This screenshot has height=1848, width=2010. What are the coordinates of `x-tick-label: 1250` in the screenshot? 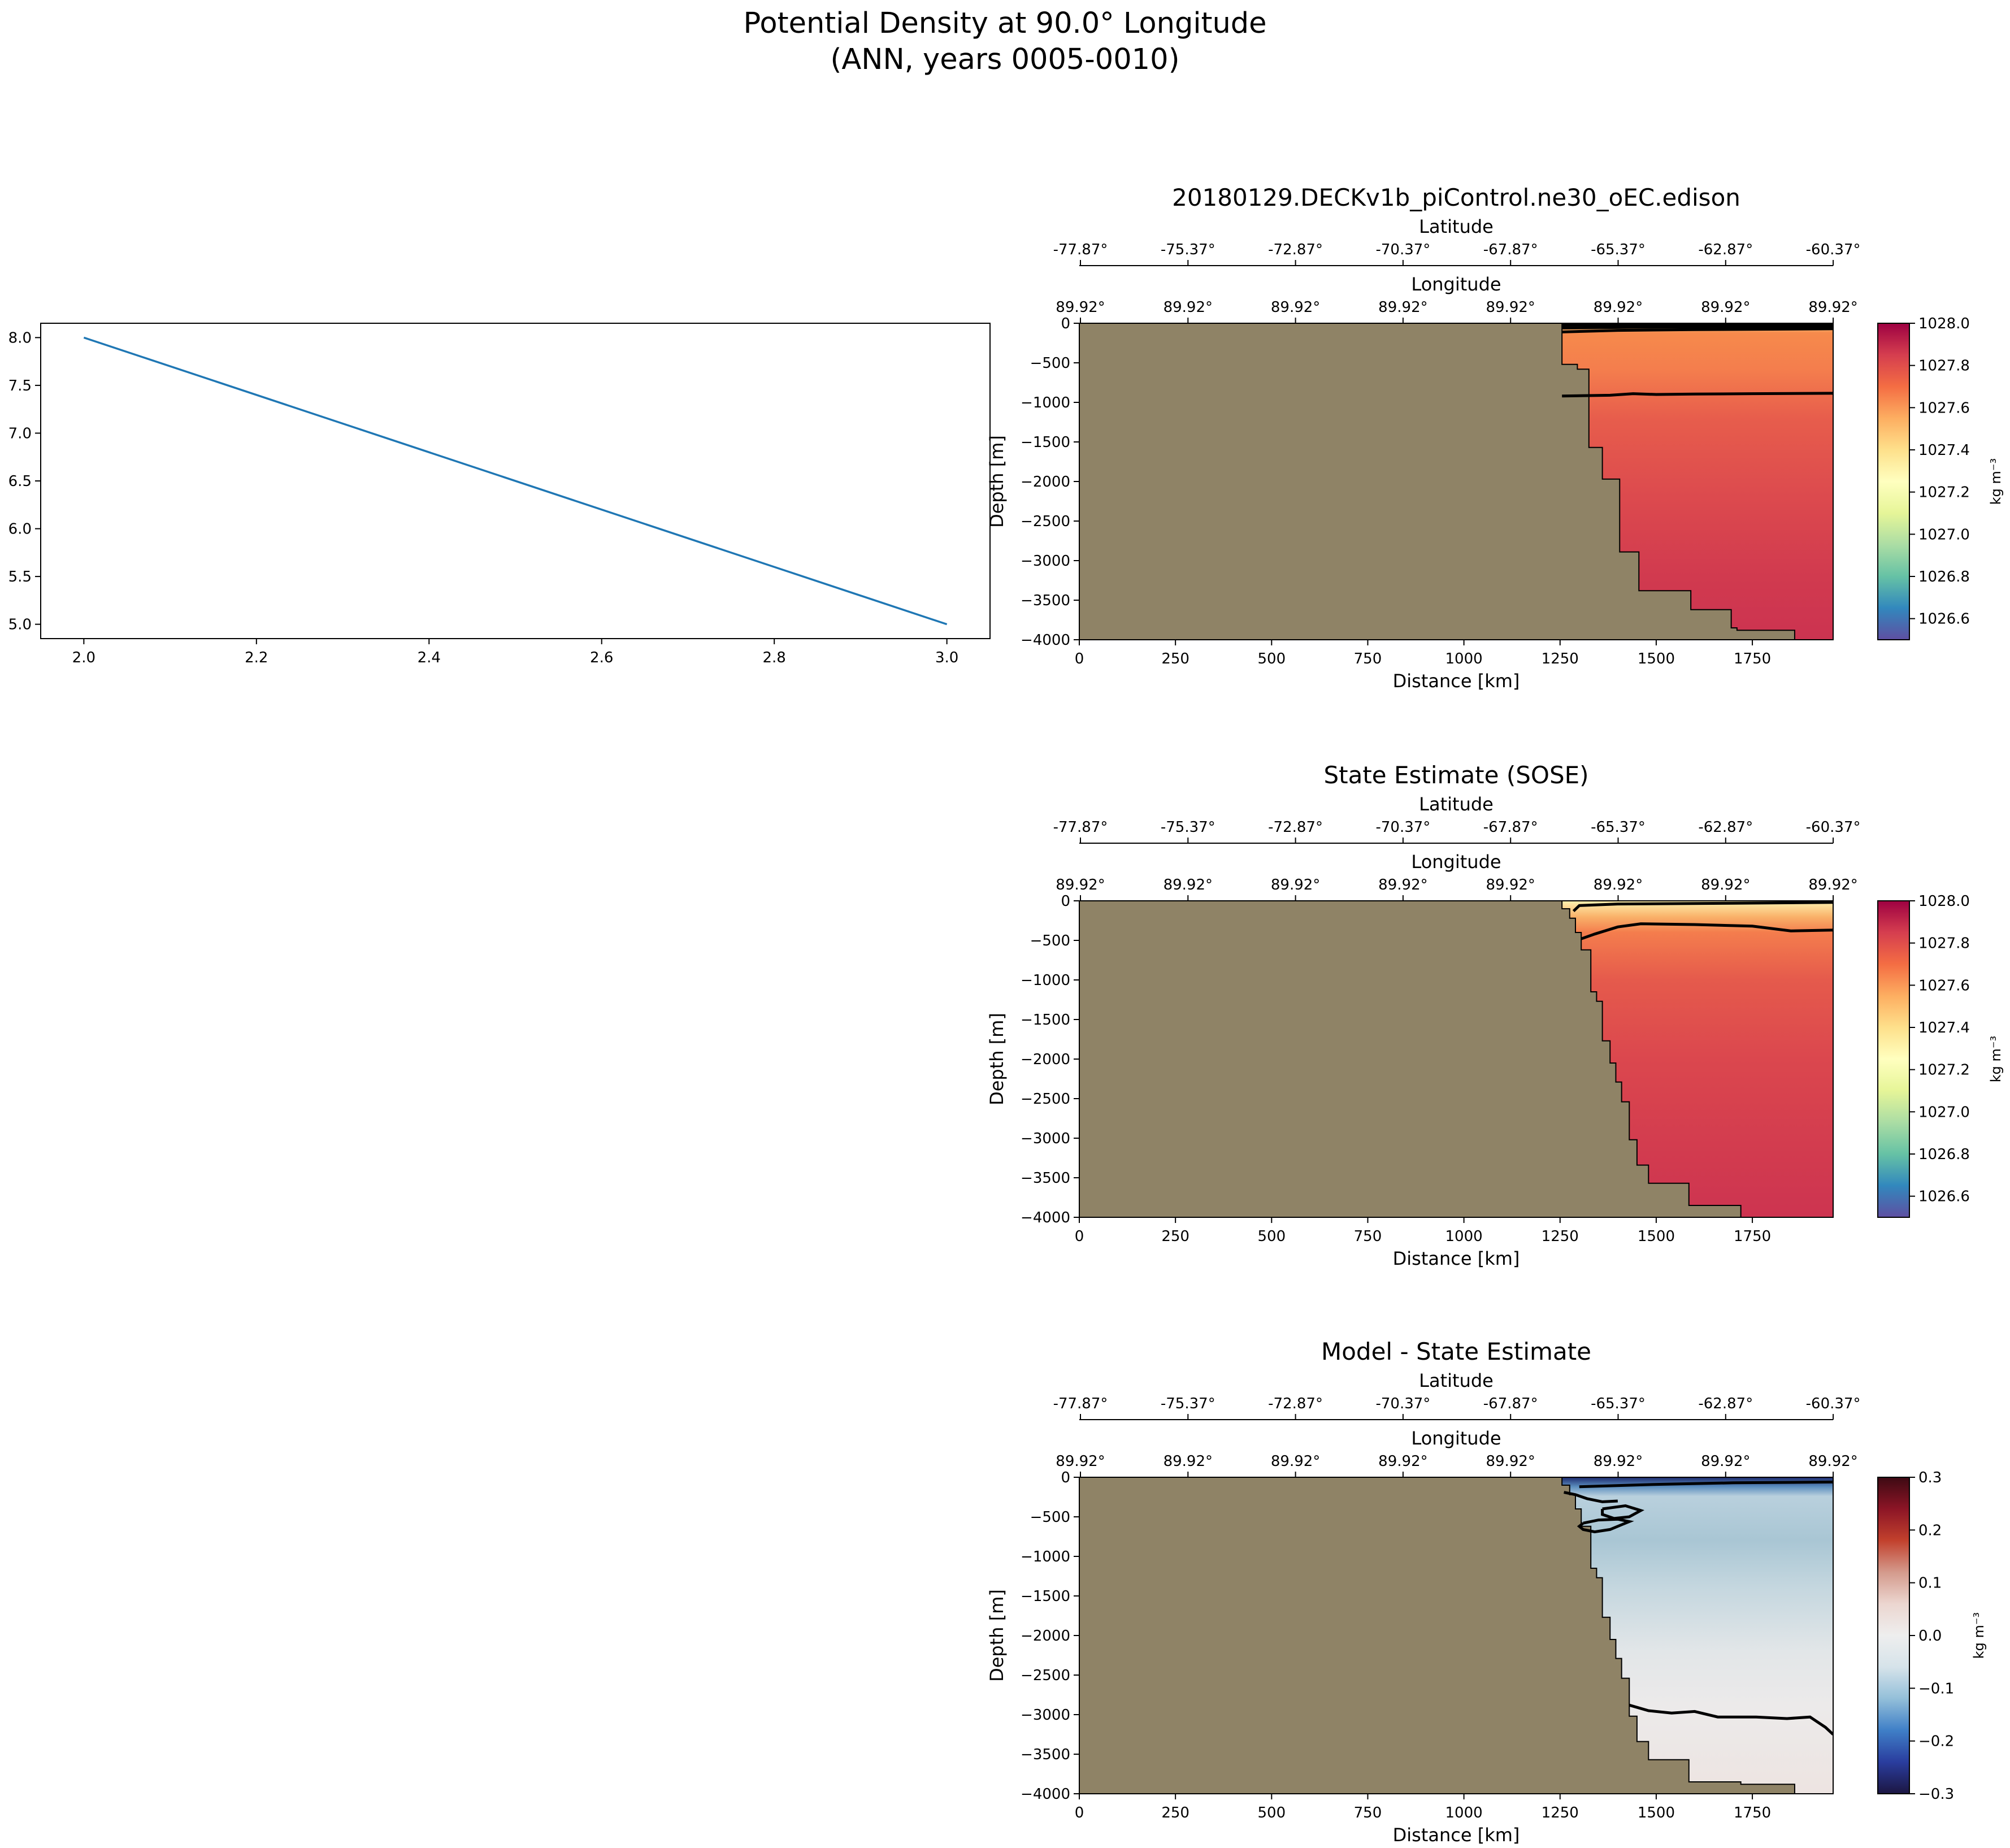 It's located at (1560, 1236).